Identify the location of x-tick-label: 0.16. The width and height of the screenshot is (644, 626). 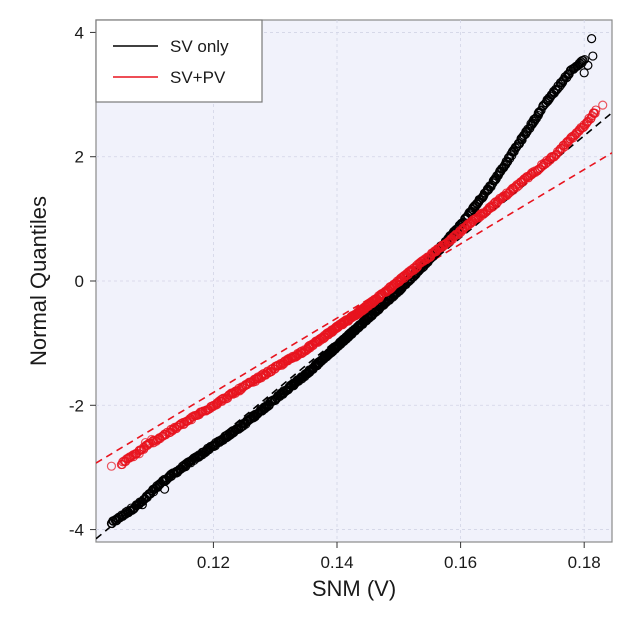
(460, 562).